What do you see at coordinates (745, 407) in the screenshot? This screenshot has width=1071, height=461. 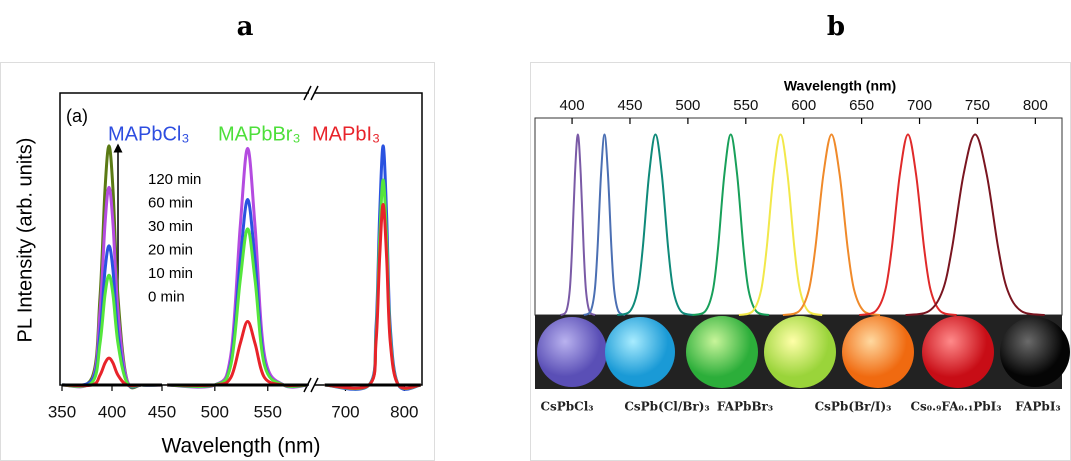 I see `sample-label: FAPbBr₃` at bounding box center [745, 407].